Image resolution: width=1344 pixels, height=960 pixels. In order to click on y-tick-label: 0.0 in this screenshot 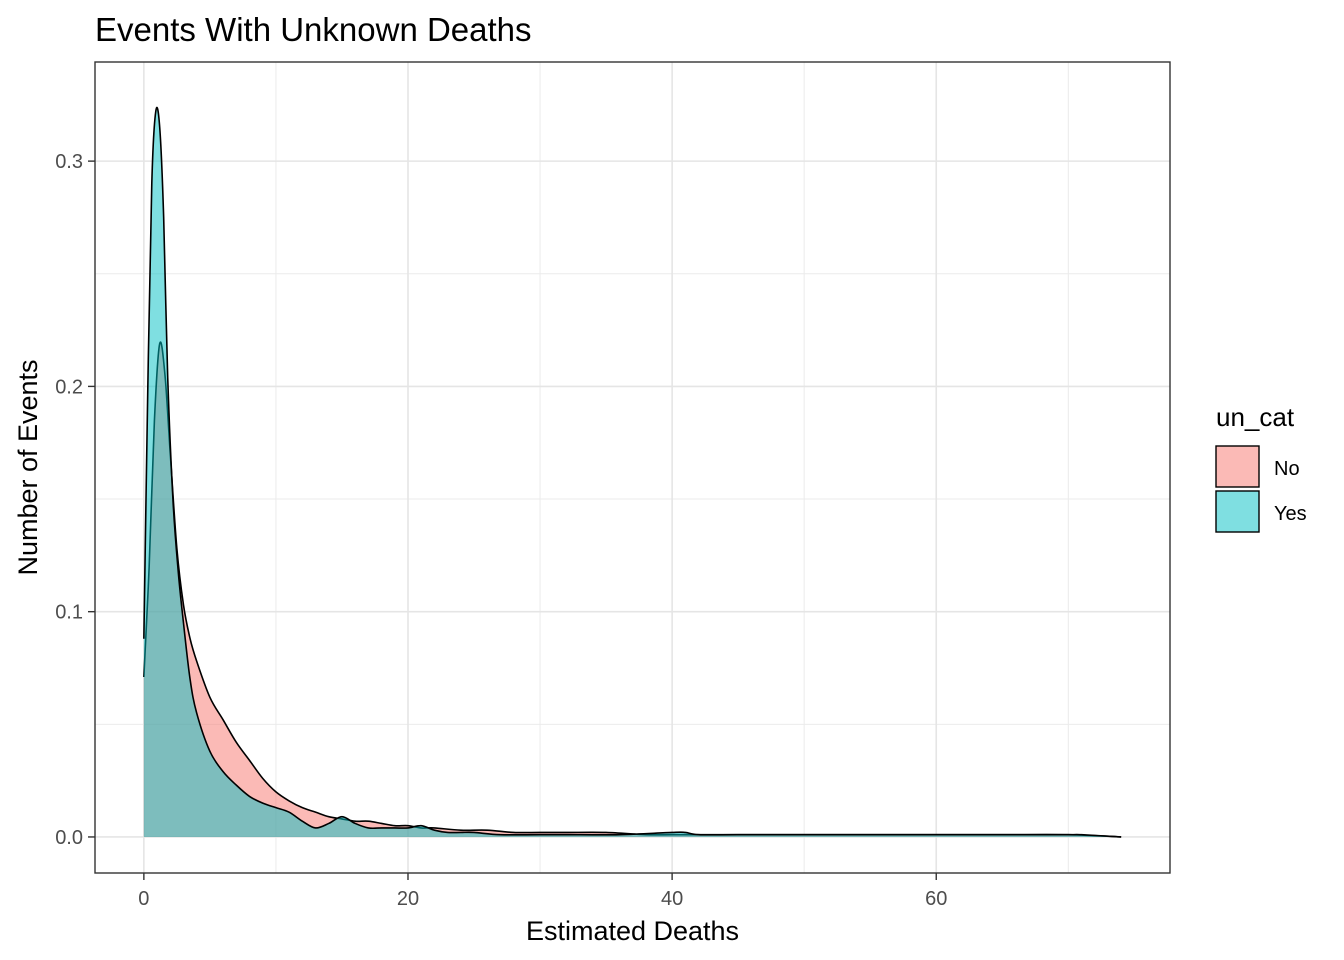, I will do `click(69, 838)`.